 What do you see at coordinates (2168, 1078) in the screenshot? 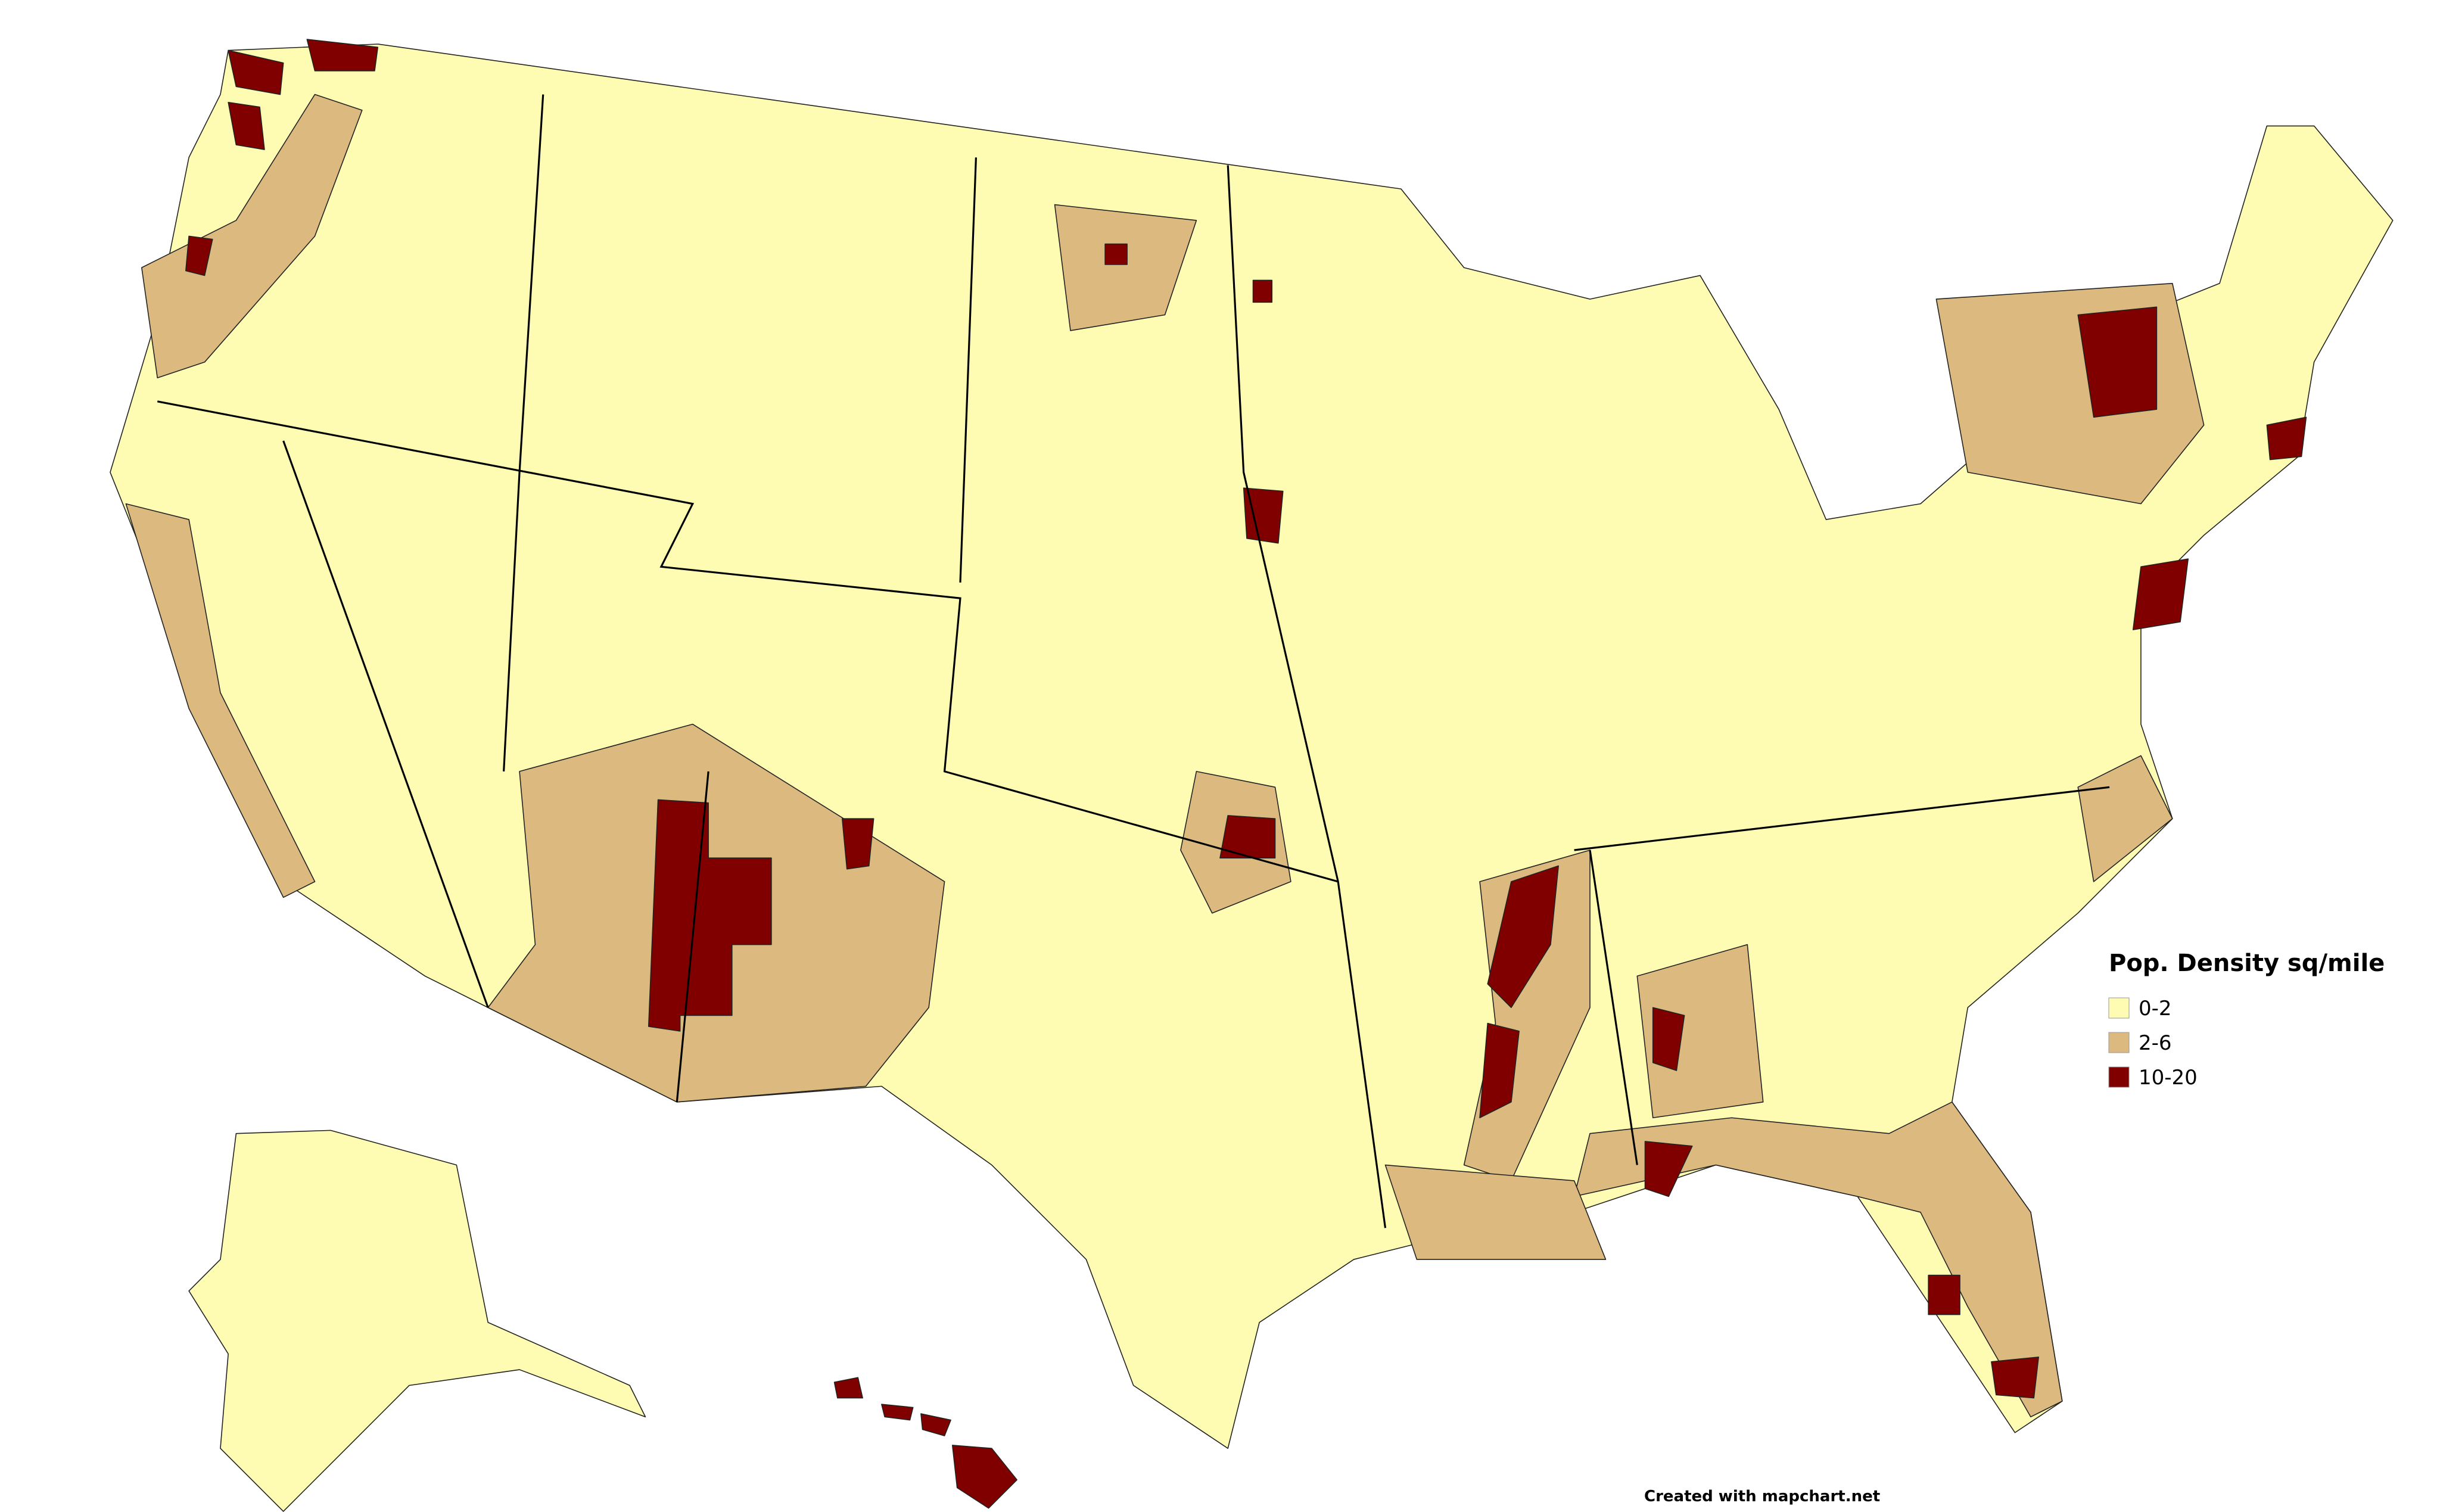
I see `legend-label: 10-20` at bounding box center [2168, 1078].